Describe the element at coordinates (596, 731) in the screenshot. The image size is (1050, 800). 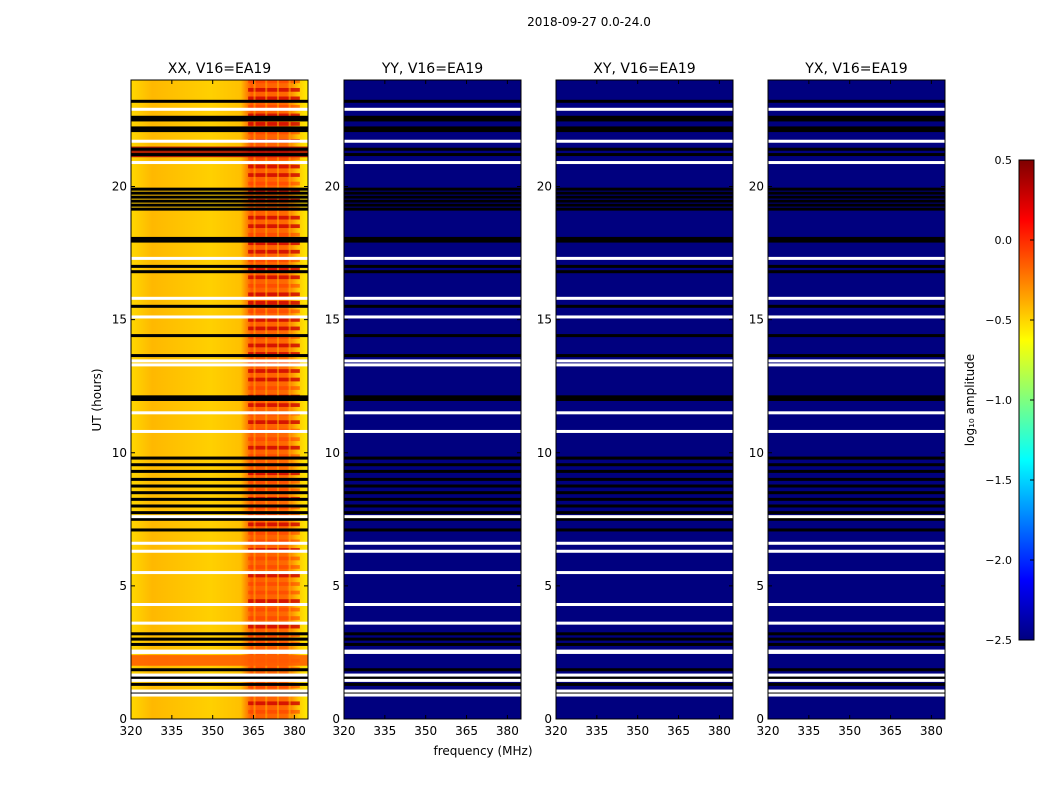
I see `x-tick-label: 335` at that location.